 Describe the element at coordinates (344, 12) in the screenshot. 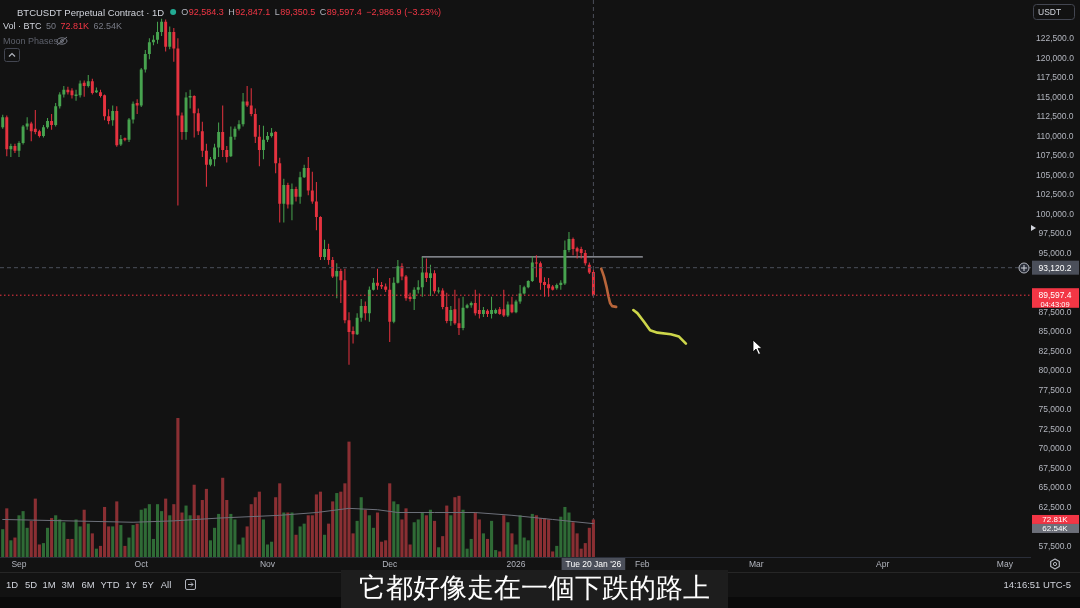

I see `annotation: 89,597.4` at that location.